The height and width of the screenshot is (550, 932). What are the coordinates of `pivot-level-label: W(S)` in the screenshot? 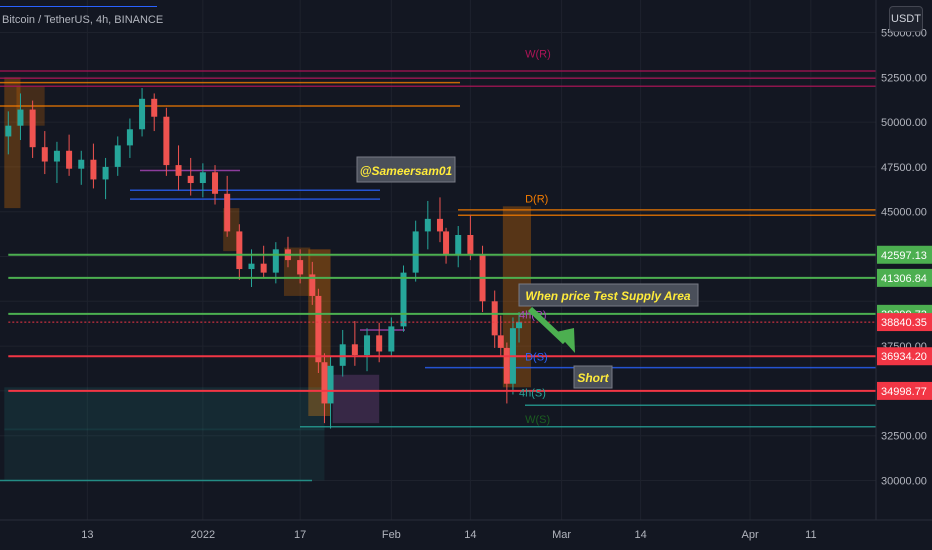 It's located at (537, 420).